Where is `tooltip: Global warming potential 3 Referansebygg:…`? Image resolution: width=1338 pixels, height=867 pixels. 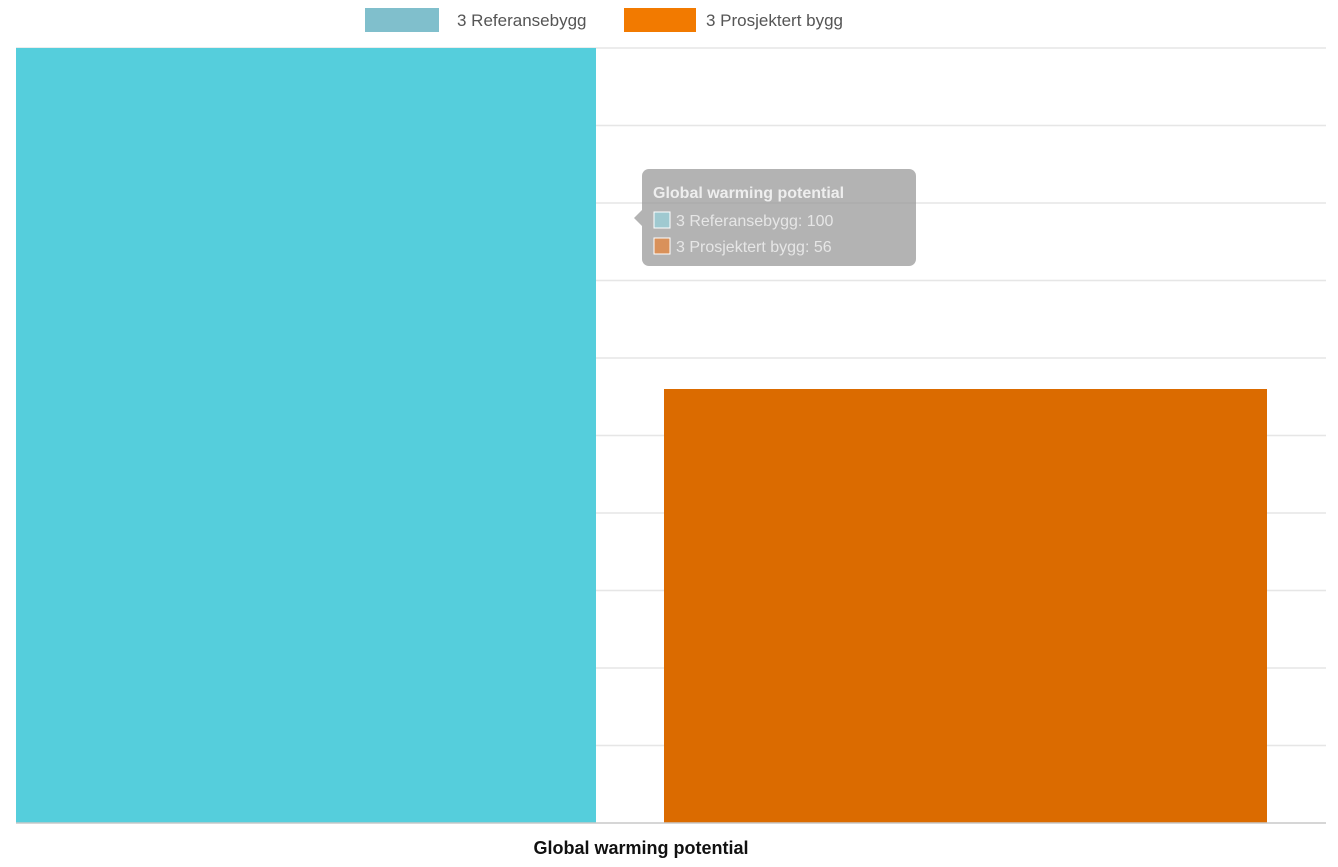 tooltip: Global warming potential 3 Referansebygg:… is located at coordinates (775, 217).